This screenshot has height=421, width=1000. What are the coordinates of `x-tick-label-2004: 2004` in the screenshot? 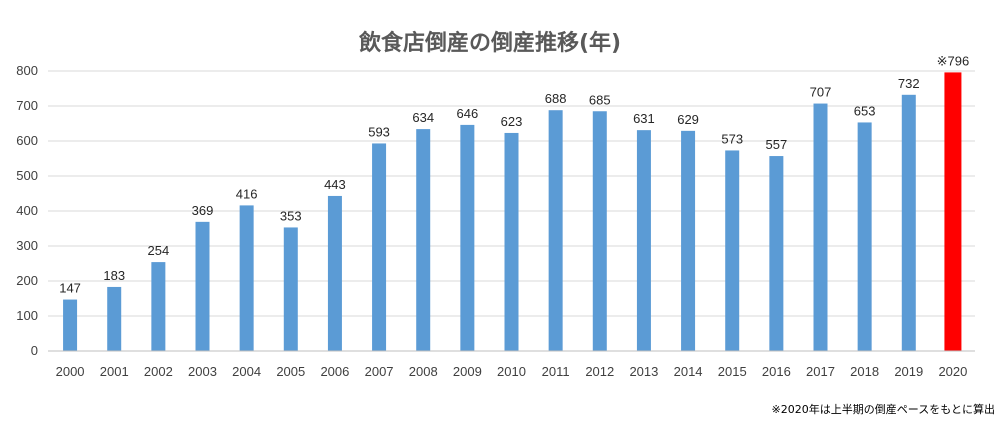 It's located at (246, 371).